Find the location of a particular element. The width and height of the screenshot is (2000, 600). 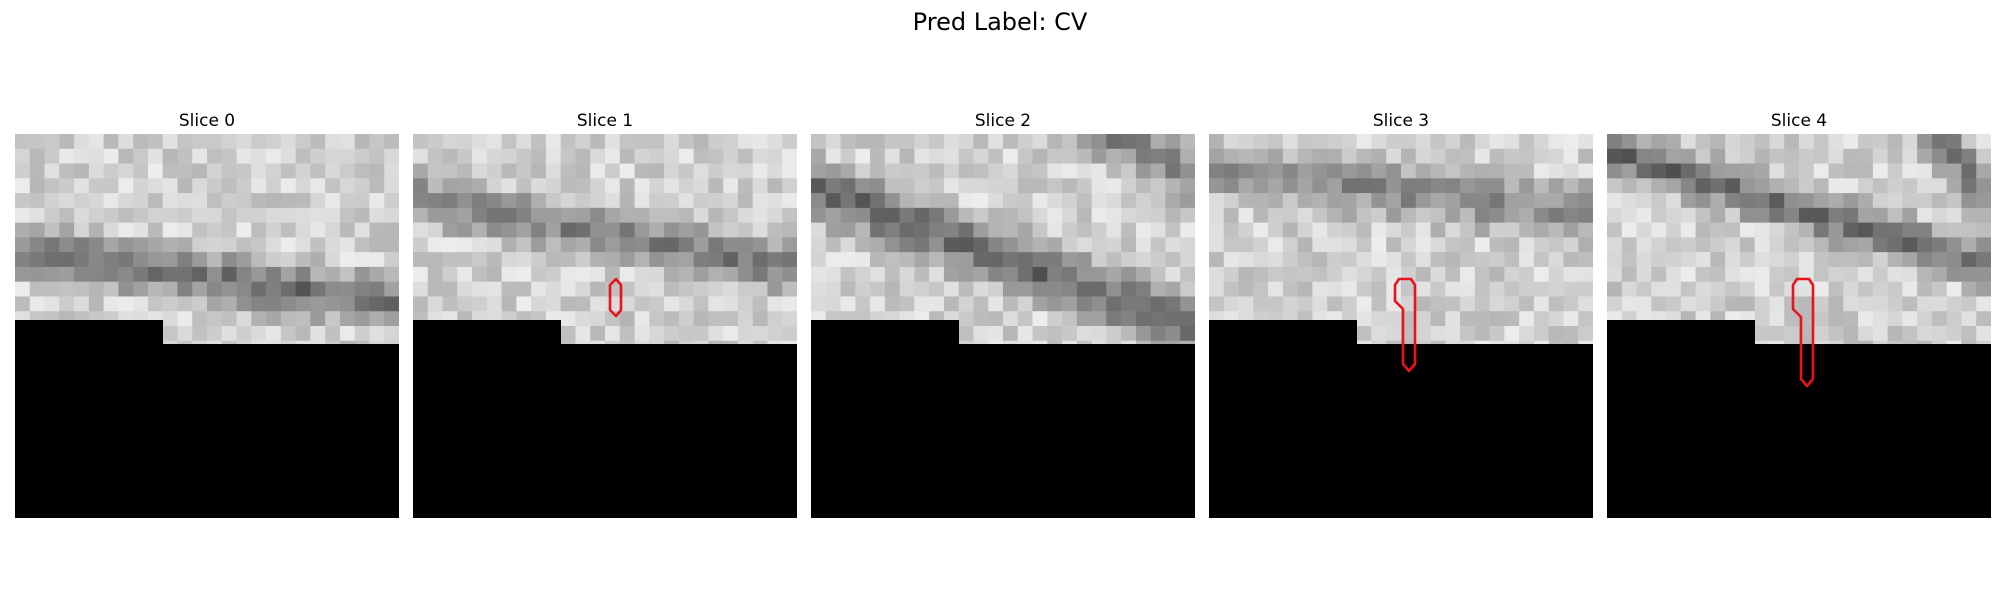

slice-title-2: Slice 2 is located at coordinates (1003, 121).